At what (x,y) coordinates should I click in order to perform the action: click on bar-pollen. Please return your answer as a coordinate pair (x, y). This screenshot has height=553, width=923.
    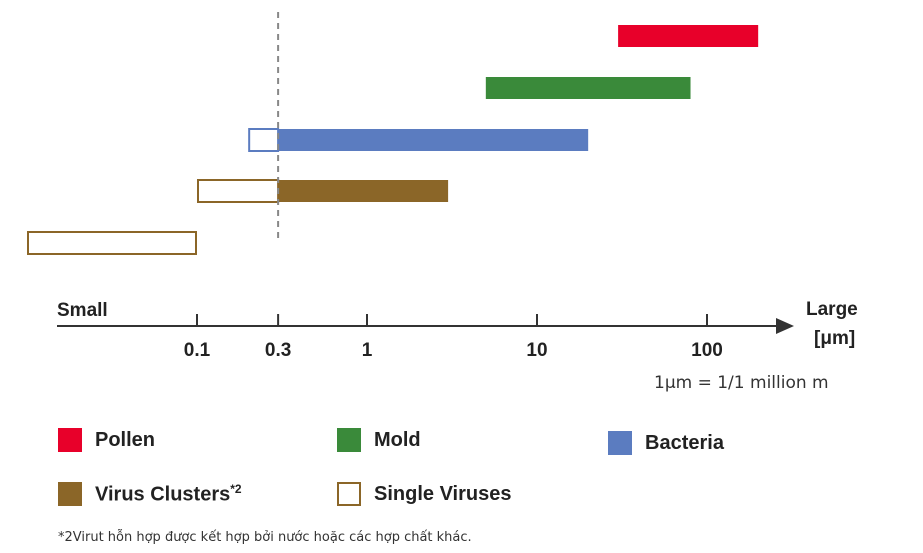
    Looking at the image, I should click on (688, 36).